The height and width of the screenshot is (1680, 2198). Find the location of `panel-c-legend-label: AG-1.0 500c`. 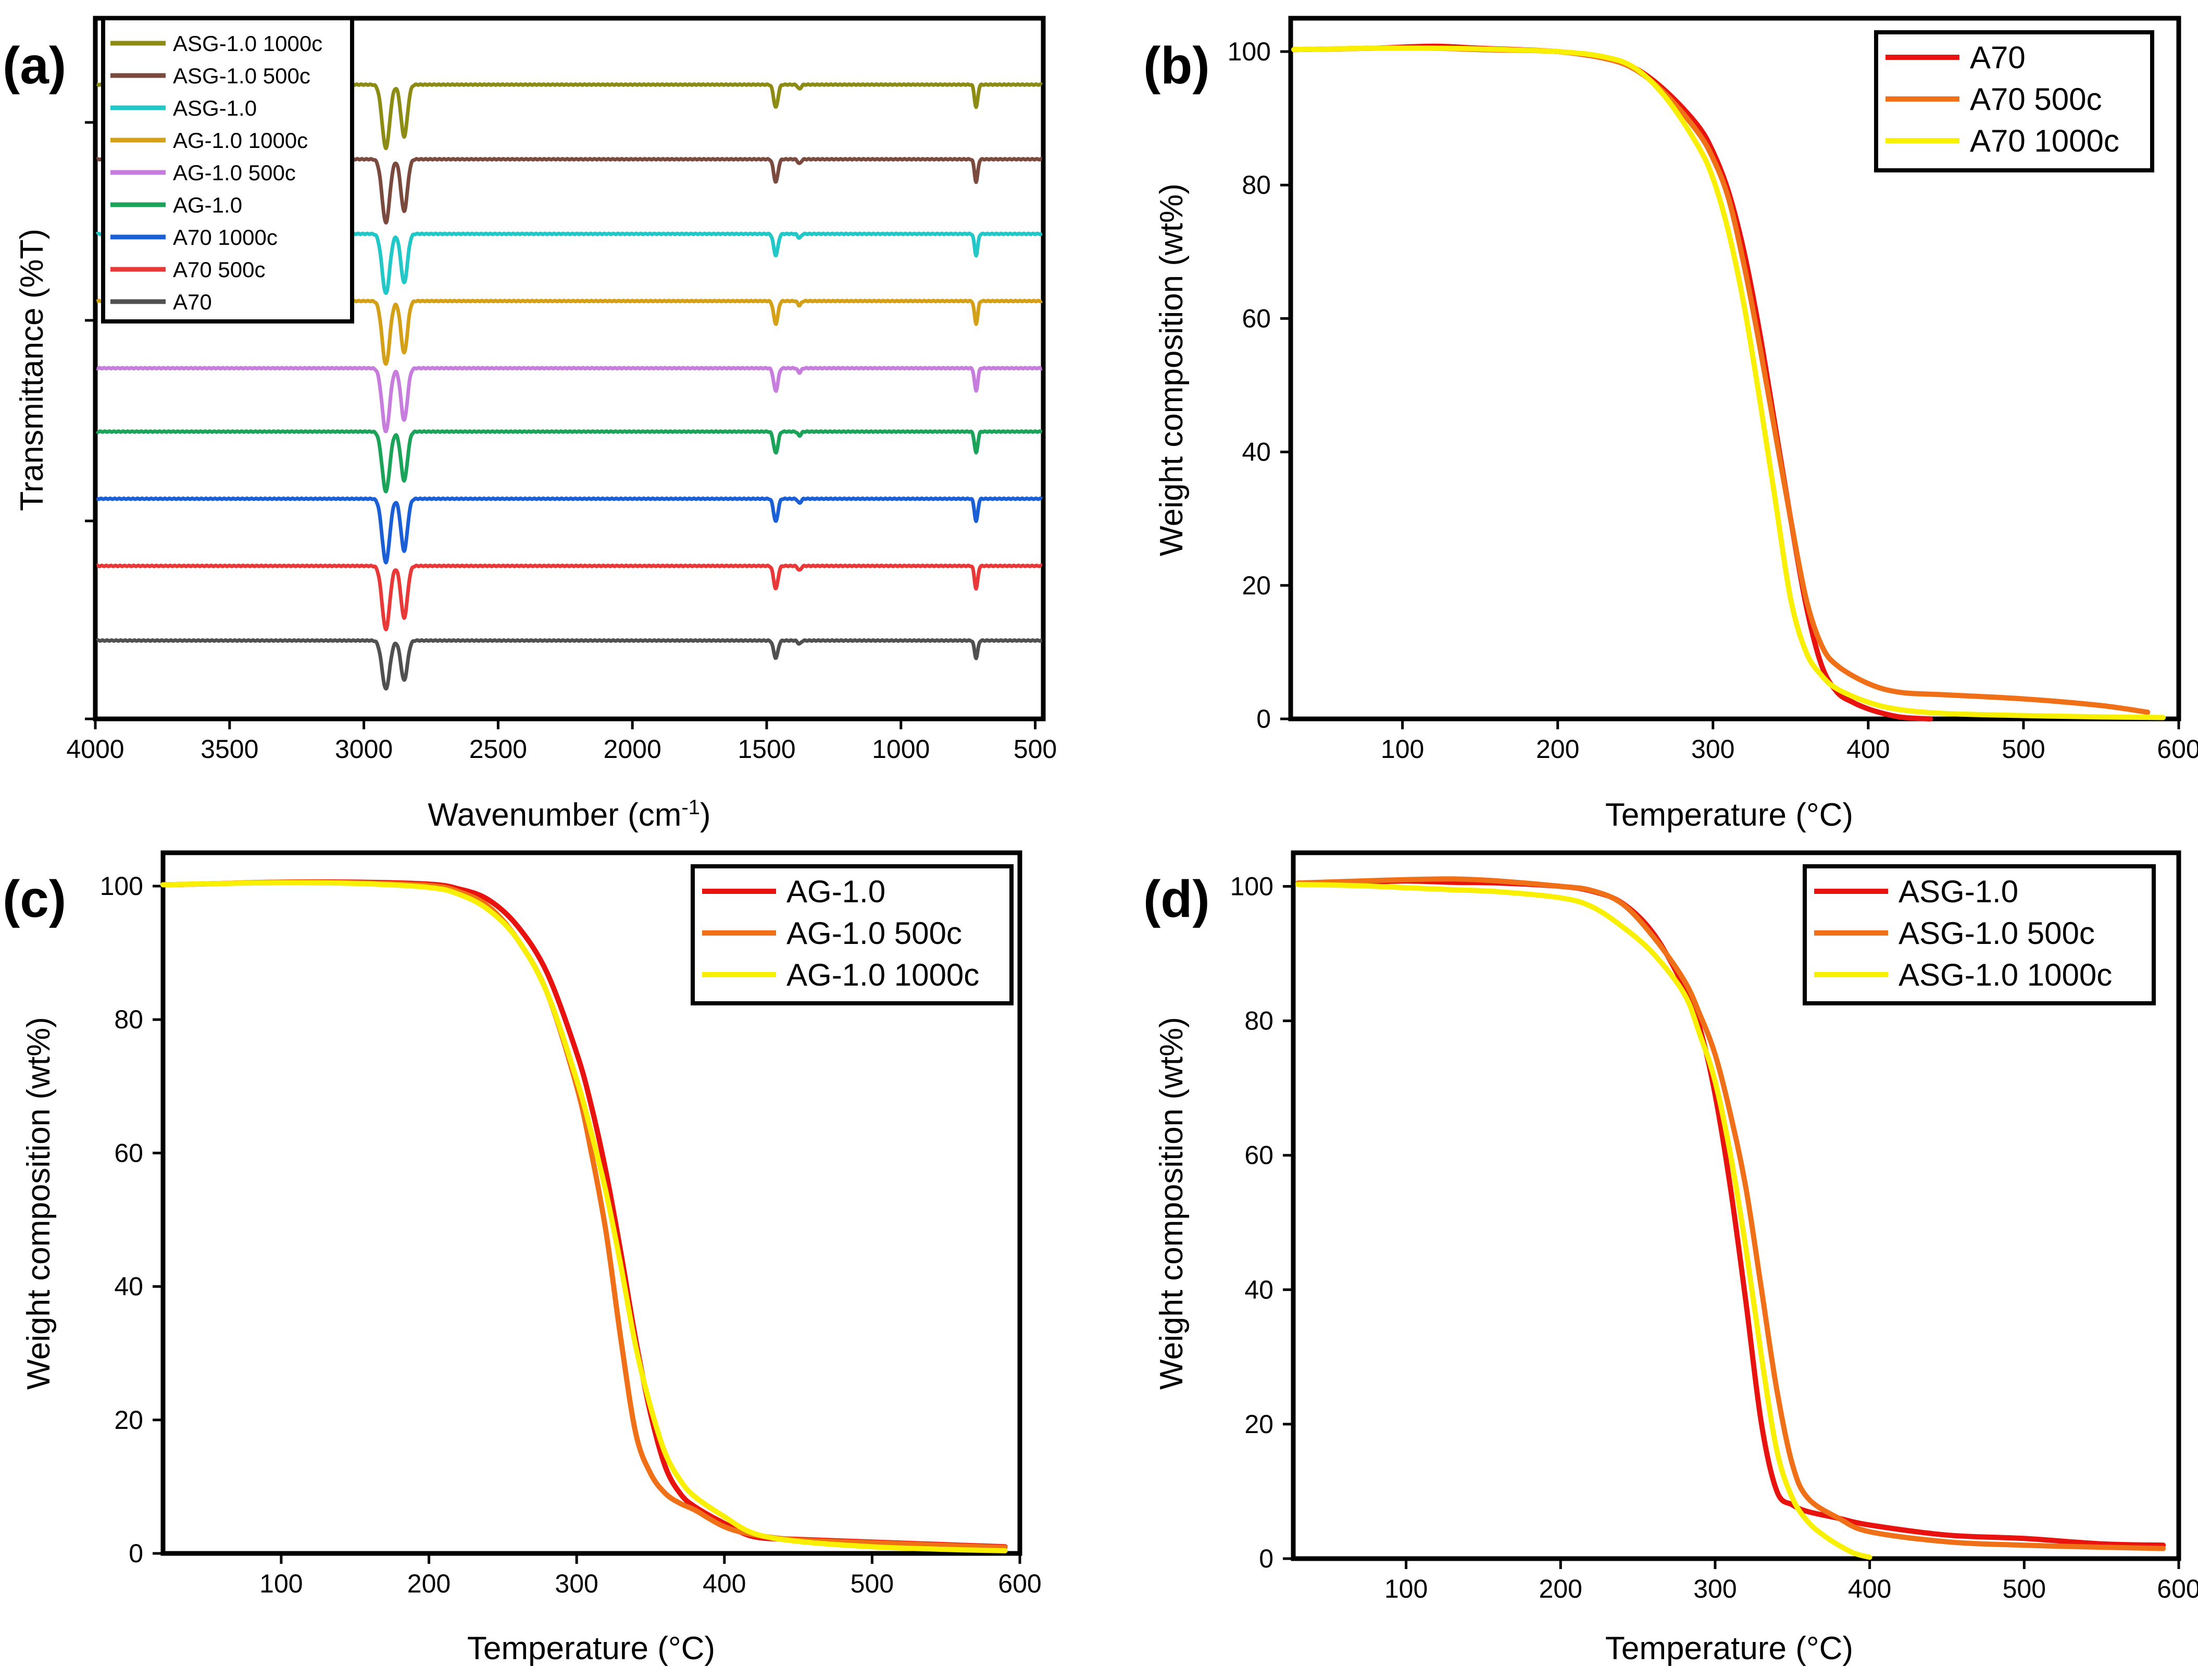

panel-c-legend-label: AG-1.0 500c is located at coordinates (874, 933).